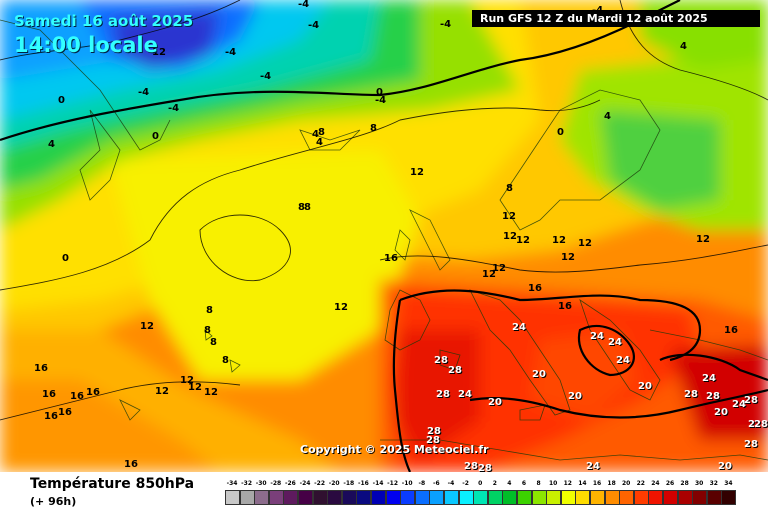 Image resolution: width=768 pixels, height=512 pixels. I want to click on legend-tick-label: 8, so click(538, 483).